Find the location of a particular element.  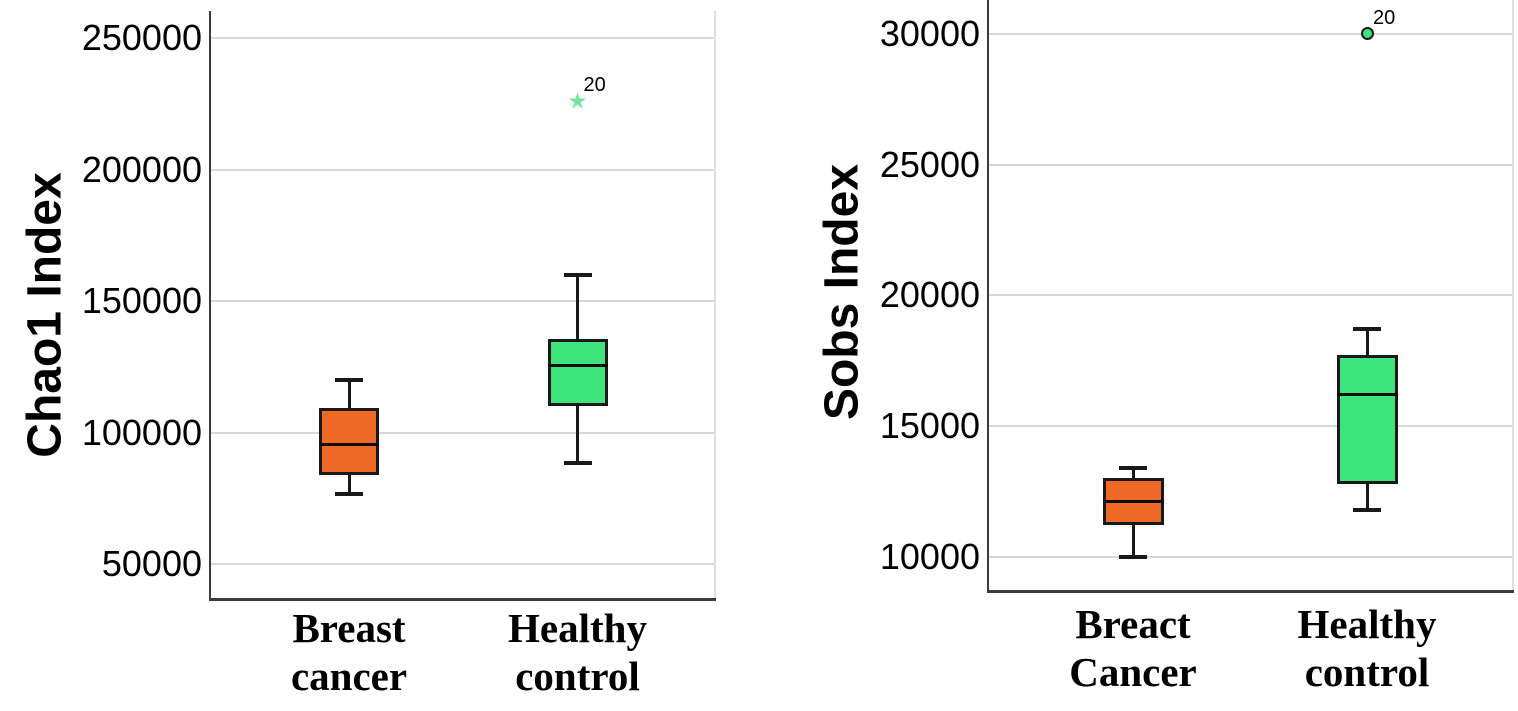

category-label-line: Breact is located at coordinates (1133, 624).